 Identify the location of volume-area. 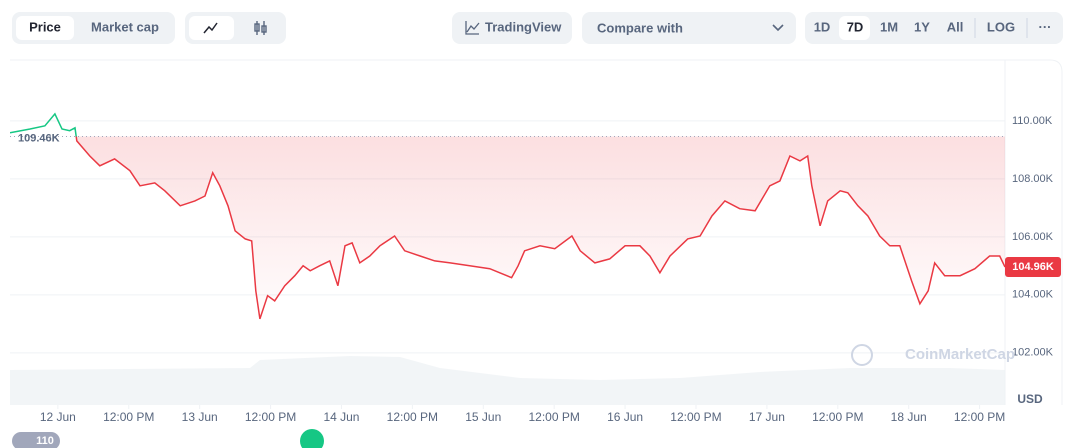
(507, 380).